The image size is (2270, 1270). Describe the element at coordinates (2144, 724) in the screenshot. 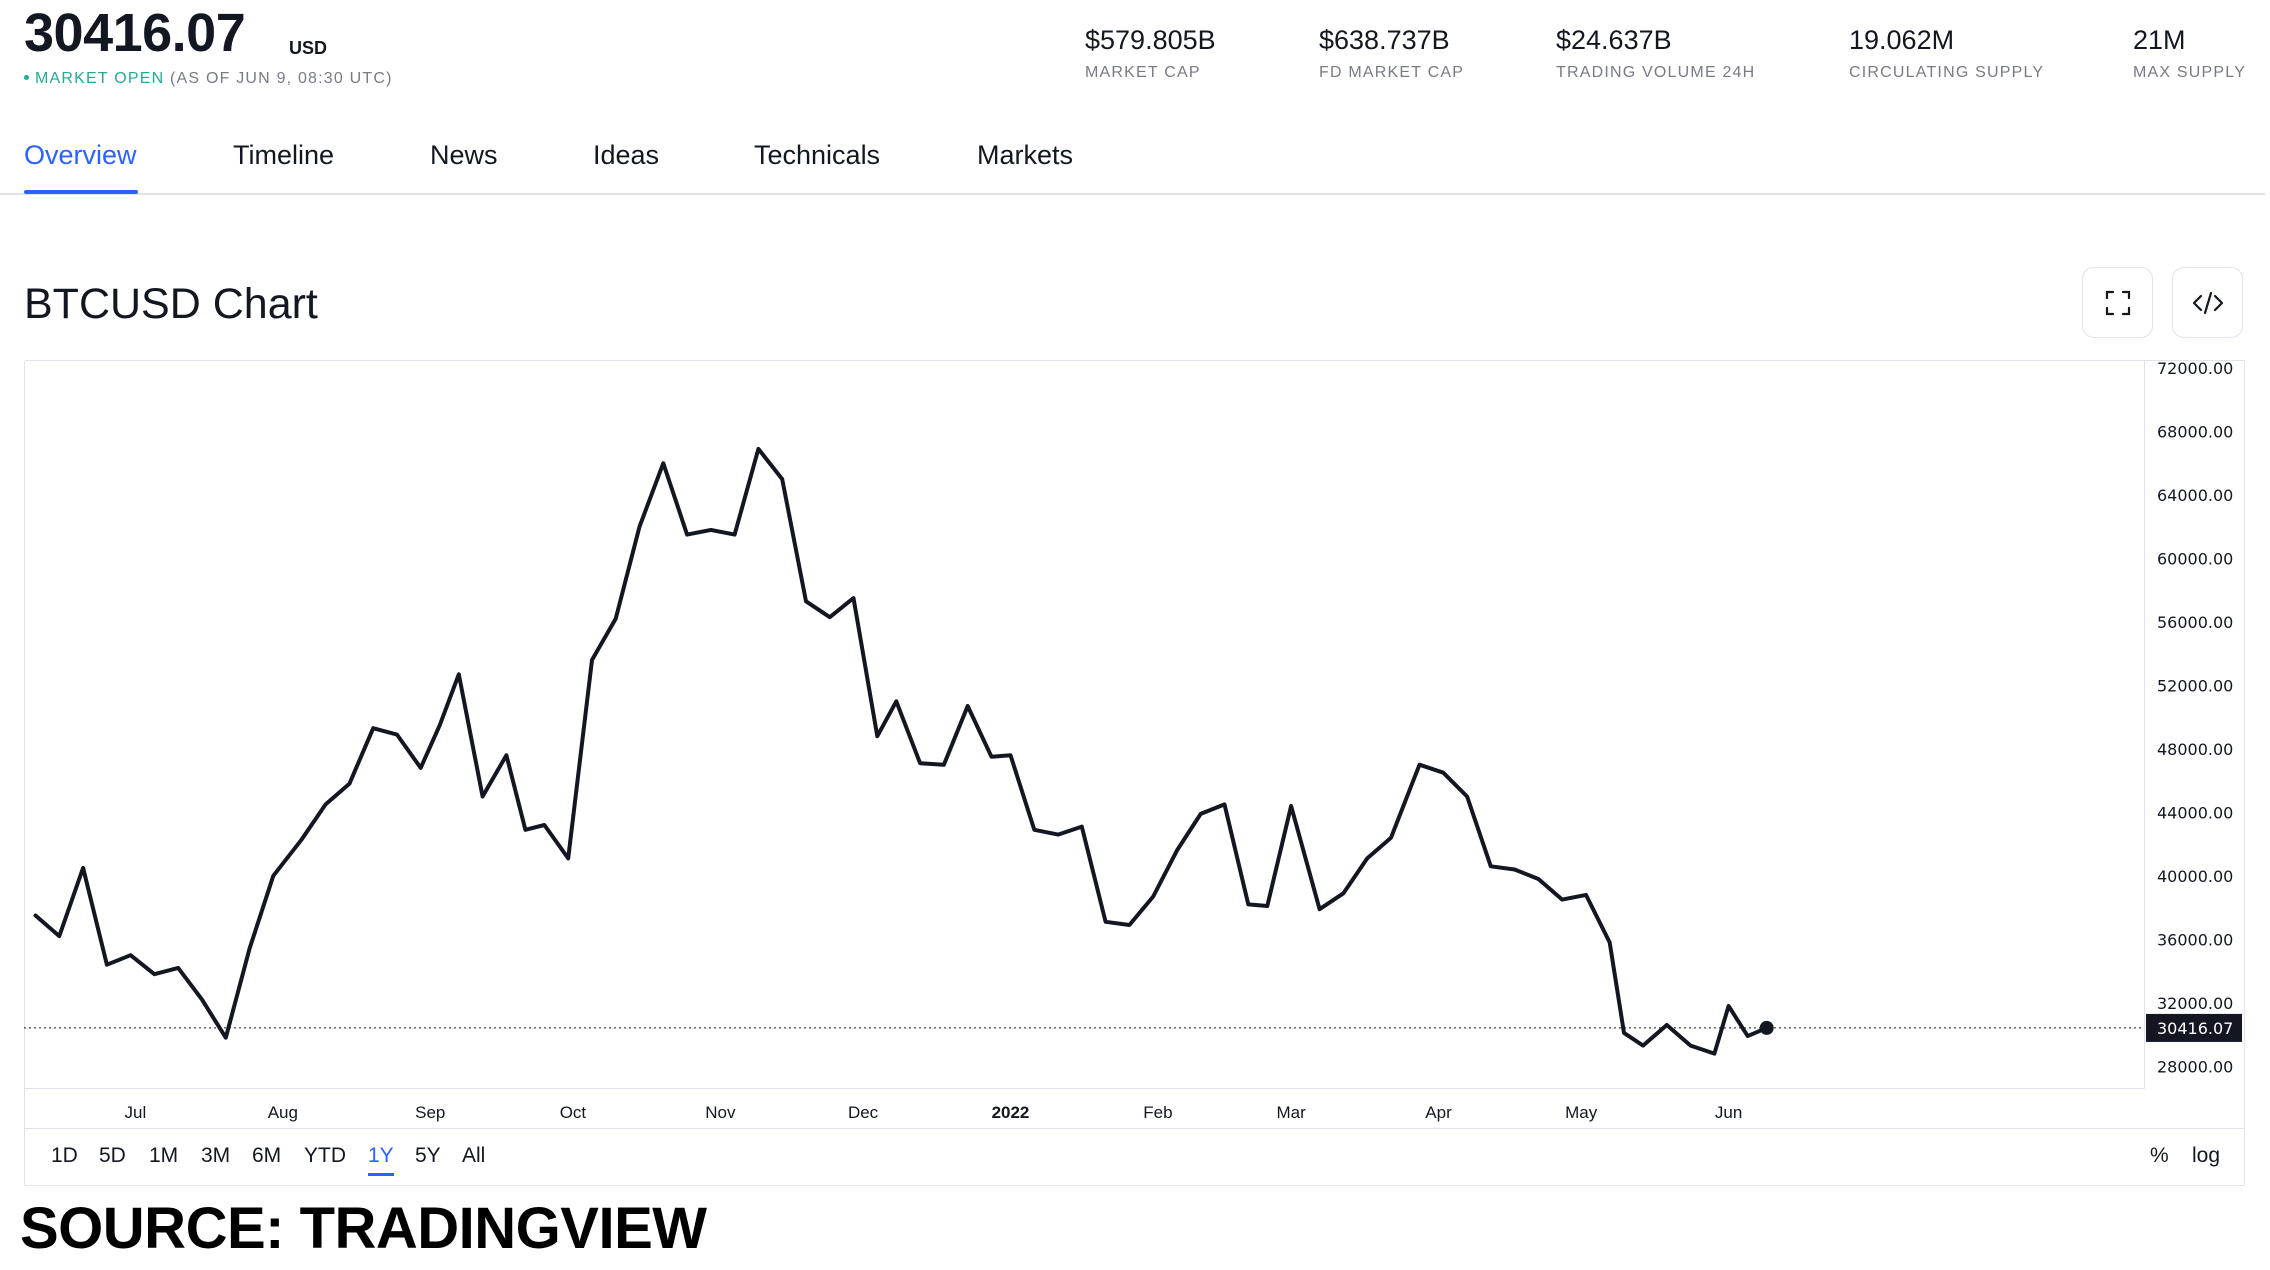

I see `price-axis-divider` at that location.